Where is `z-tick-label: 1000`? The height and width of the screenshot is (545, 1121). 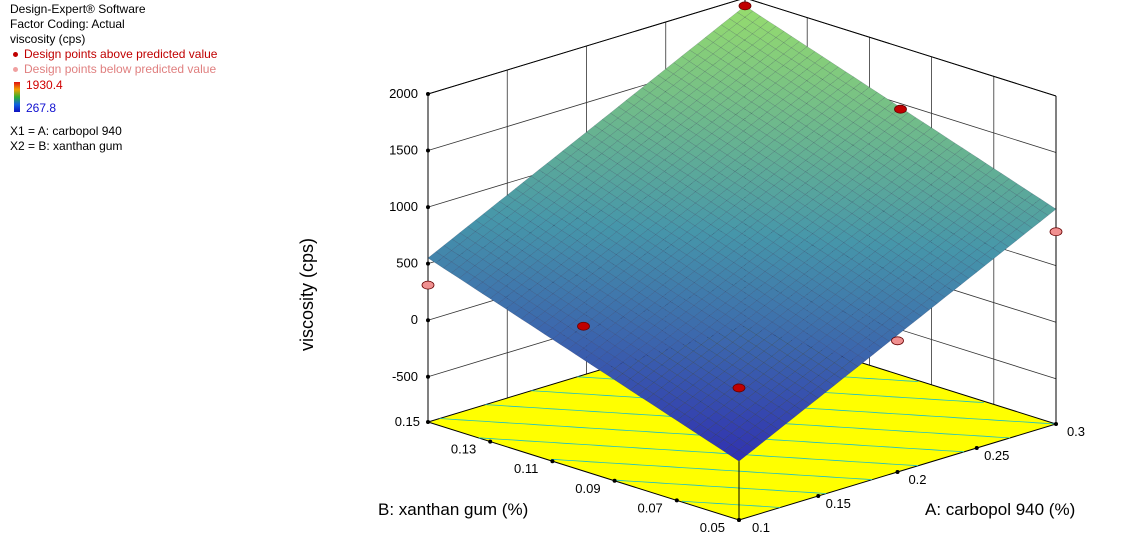 z-tick-label: 1000 is located at coordinates (403, 206).